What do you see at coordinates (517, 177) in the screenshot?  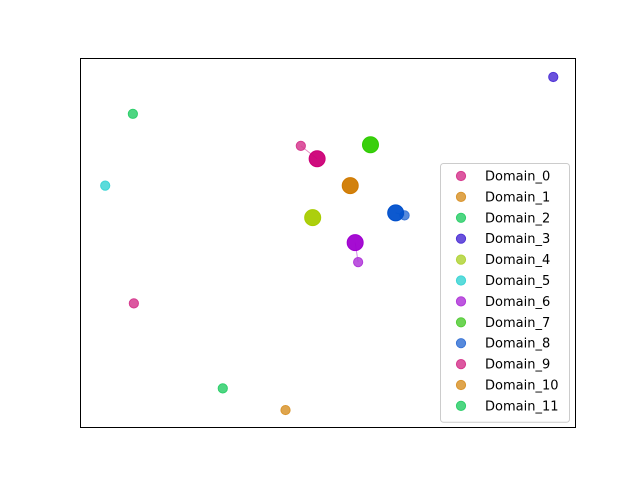 I see `legend-label-domain_0: Domain_0` at bounding box center [517, 177].